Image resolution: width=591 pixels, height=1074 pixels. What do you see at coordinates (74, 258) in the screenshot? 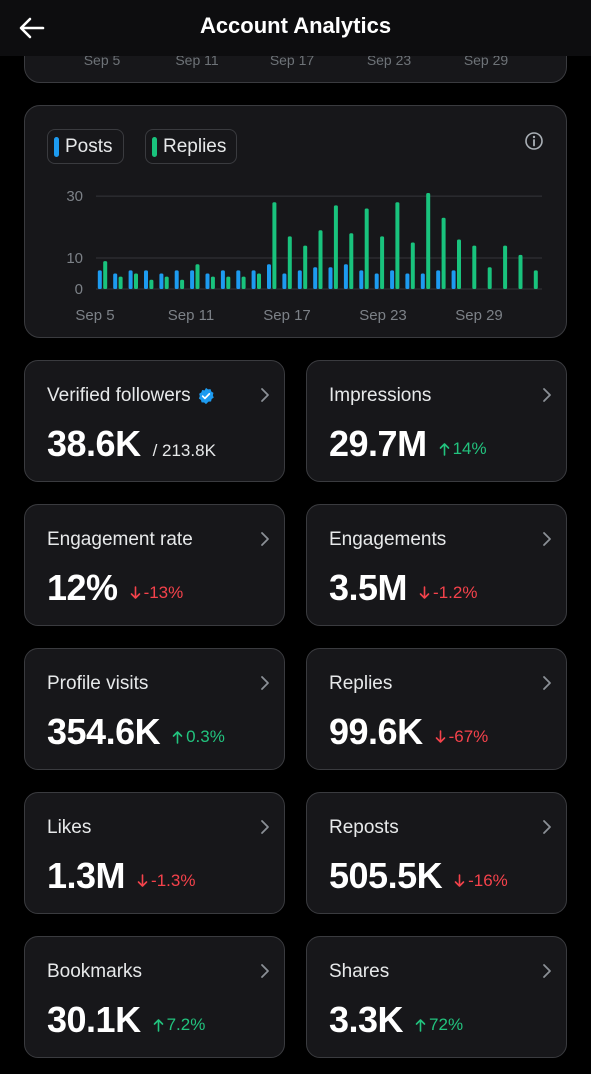
I see `y-tick-label: 10` at bounding box center [74, 258].